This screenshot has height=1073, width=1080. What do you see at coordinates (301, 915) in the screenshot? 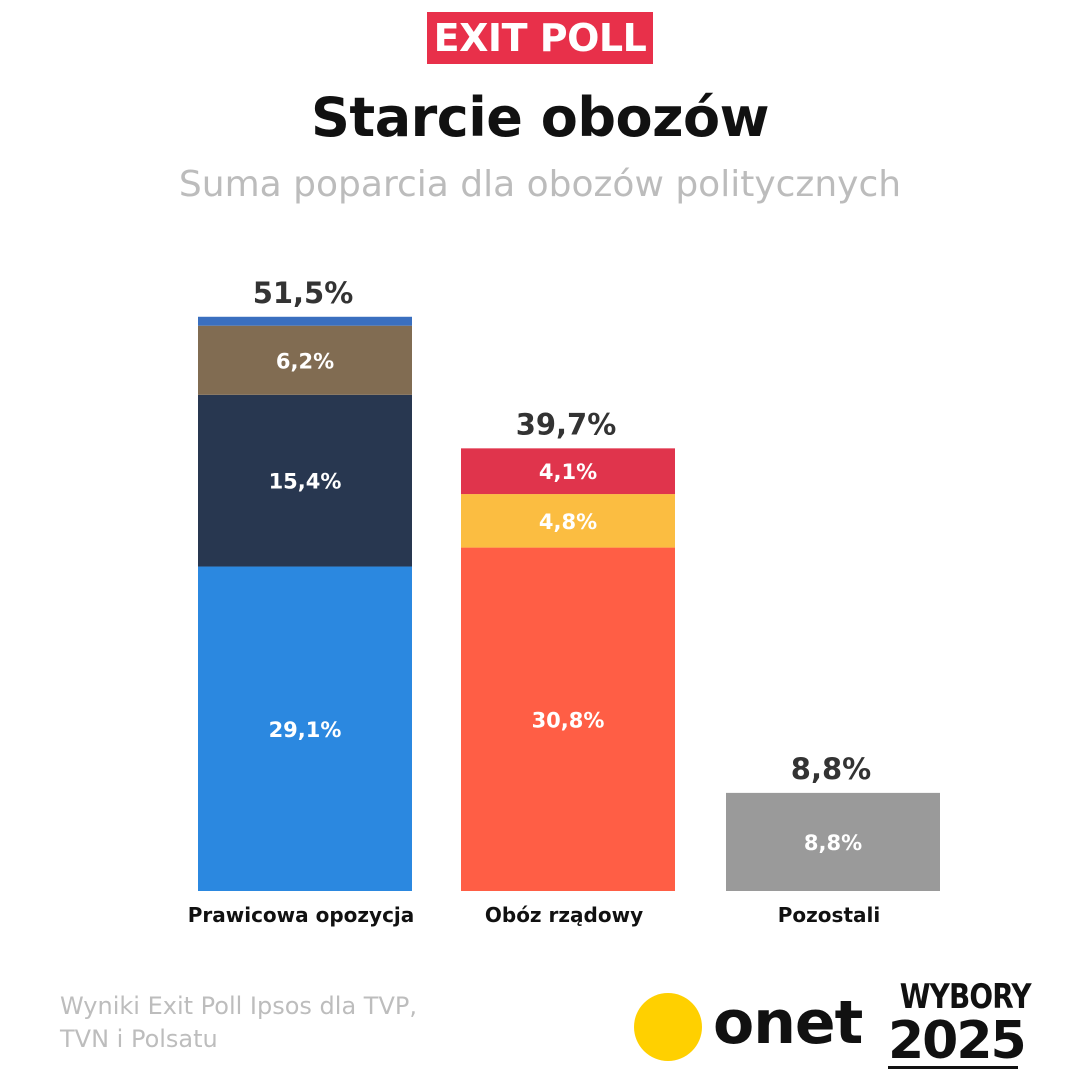
I see `category-label: Prawicowa opozycja` at bounding box center [301, 915].